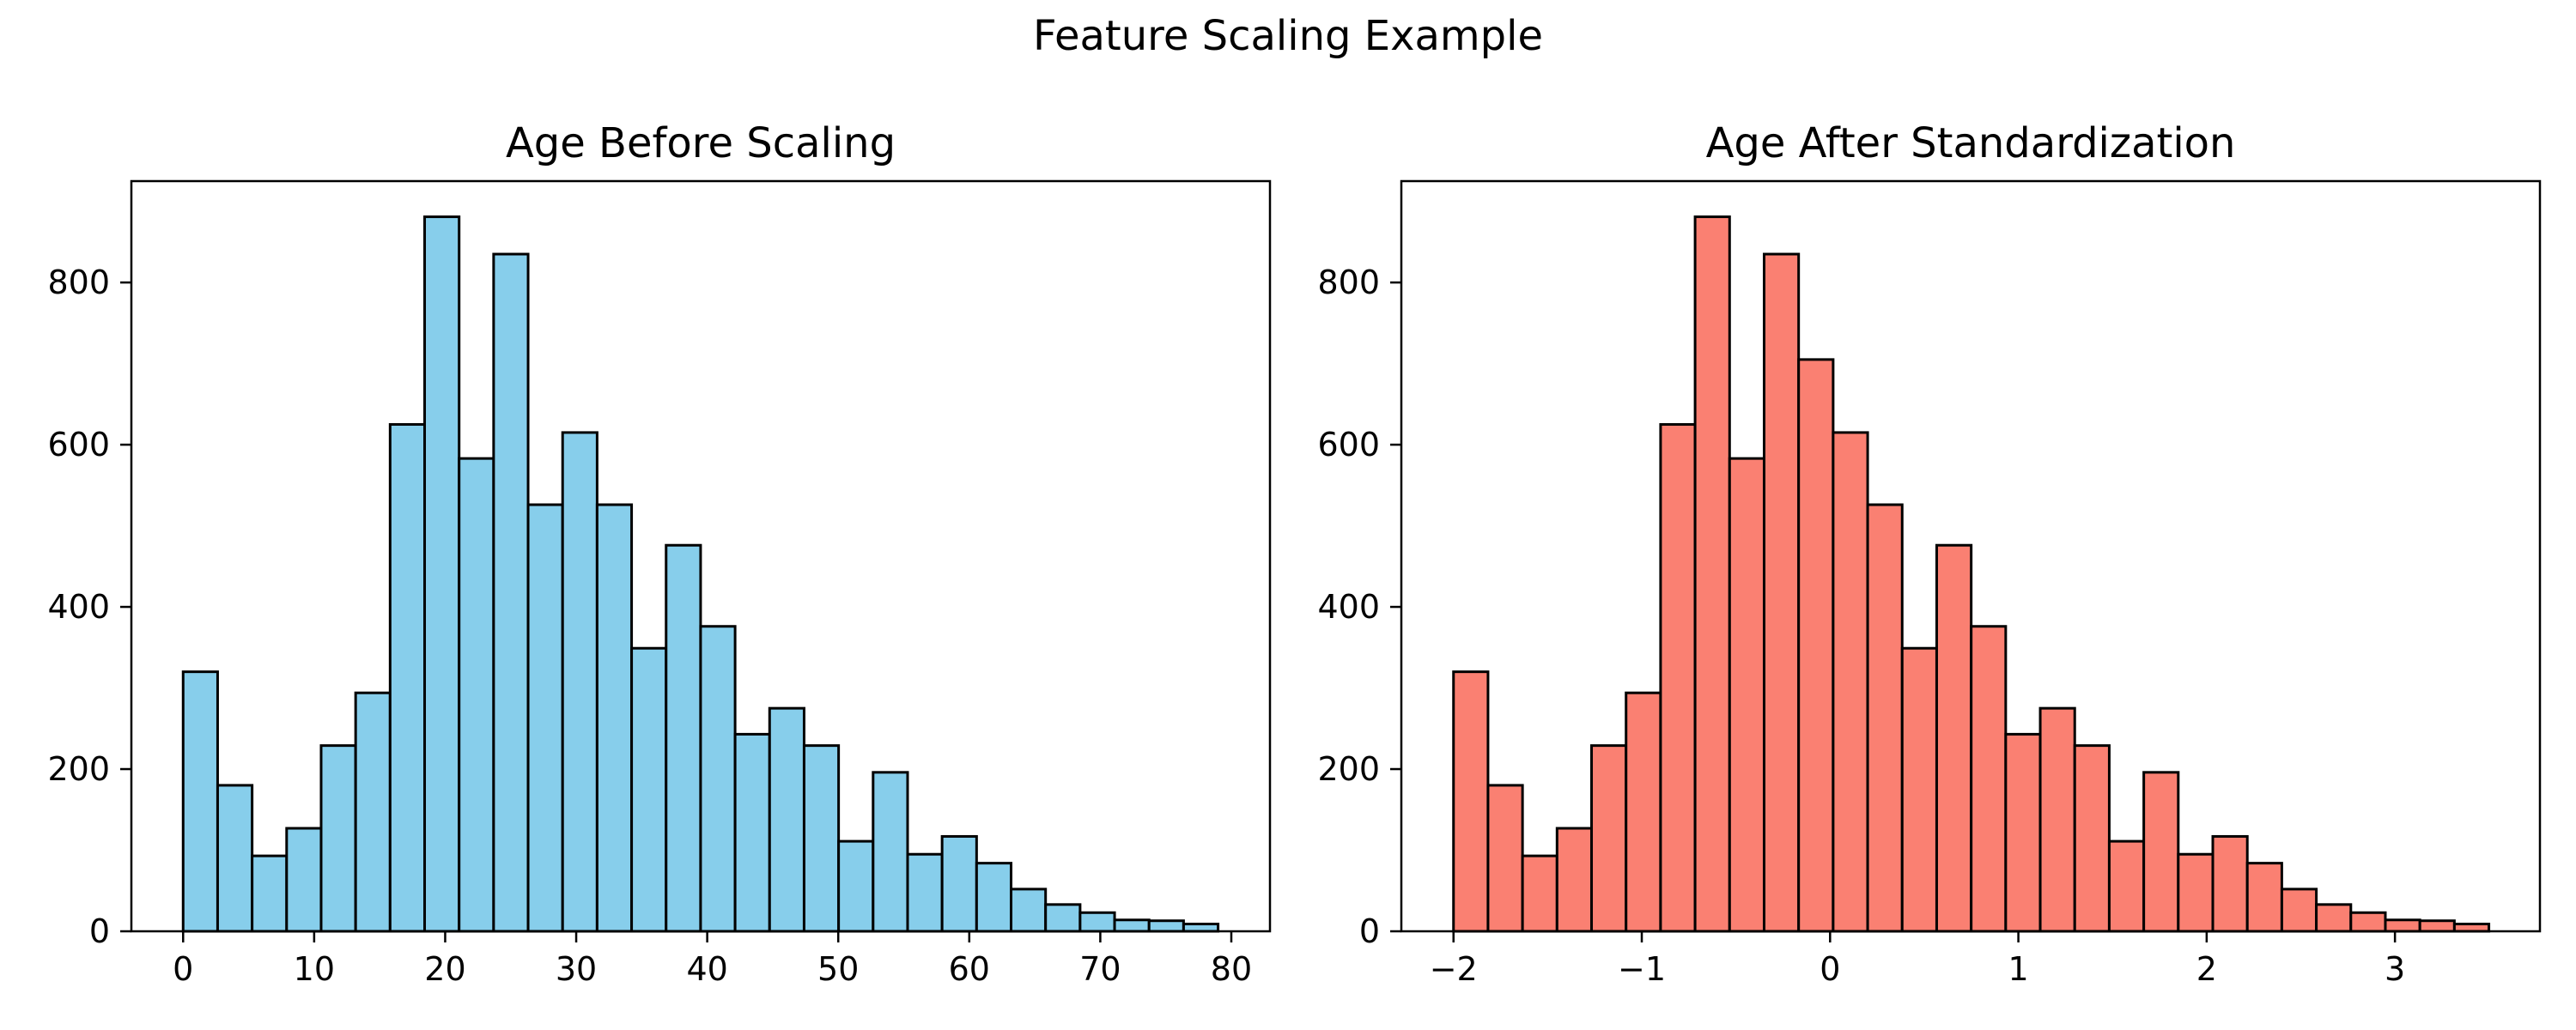 The image size is (2576, 1030). What do you see at coordinates (576, 969) in the screenshot?
I see `x-tick-label: 30` at bounding box center [576, 969].